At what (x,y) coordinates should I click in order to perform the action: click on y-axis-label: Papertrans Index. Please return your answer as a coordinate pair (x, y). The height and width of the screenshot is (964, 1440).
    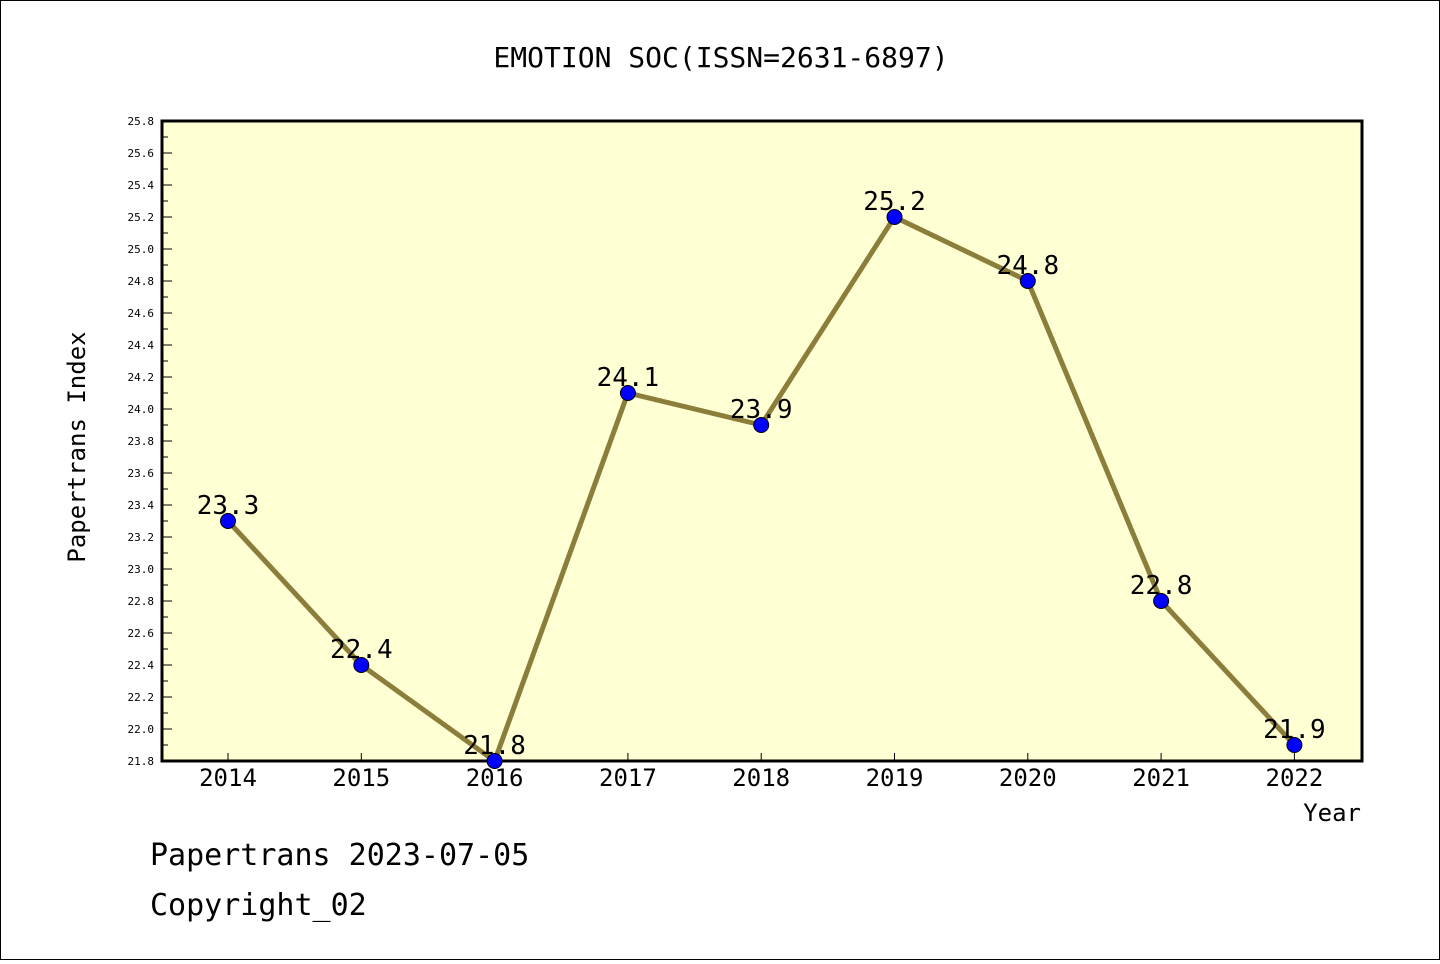
    Looking at the image, I should click on (77, 446).